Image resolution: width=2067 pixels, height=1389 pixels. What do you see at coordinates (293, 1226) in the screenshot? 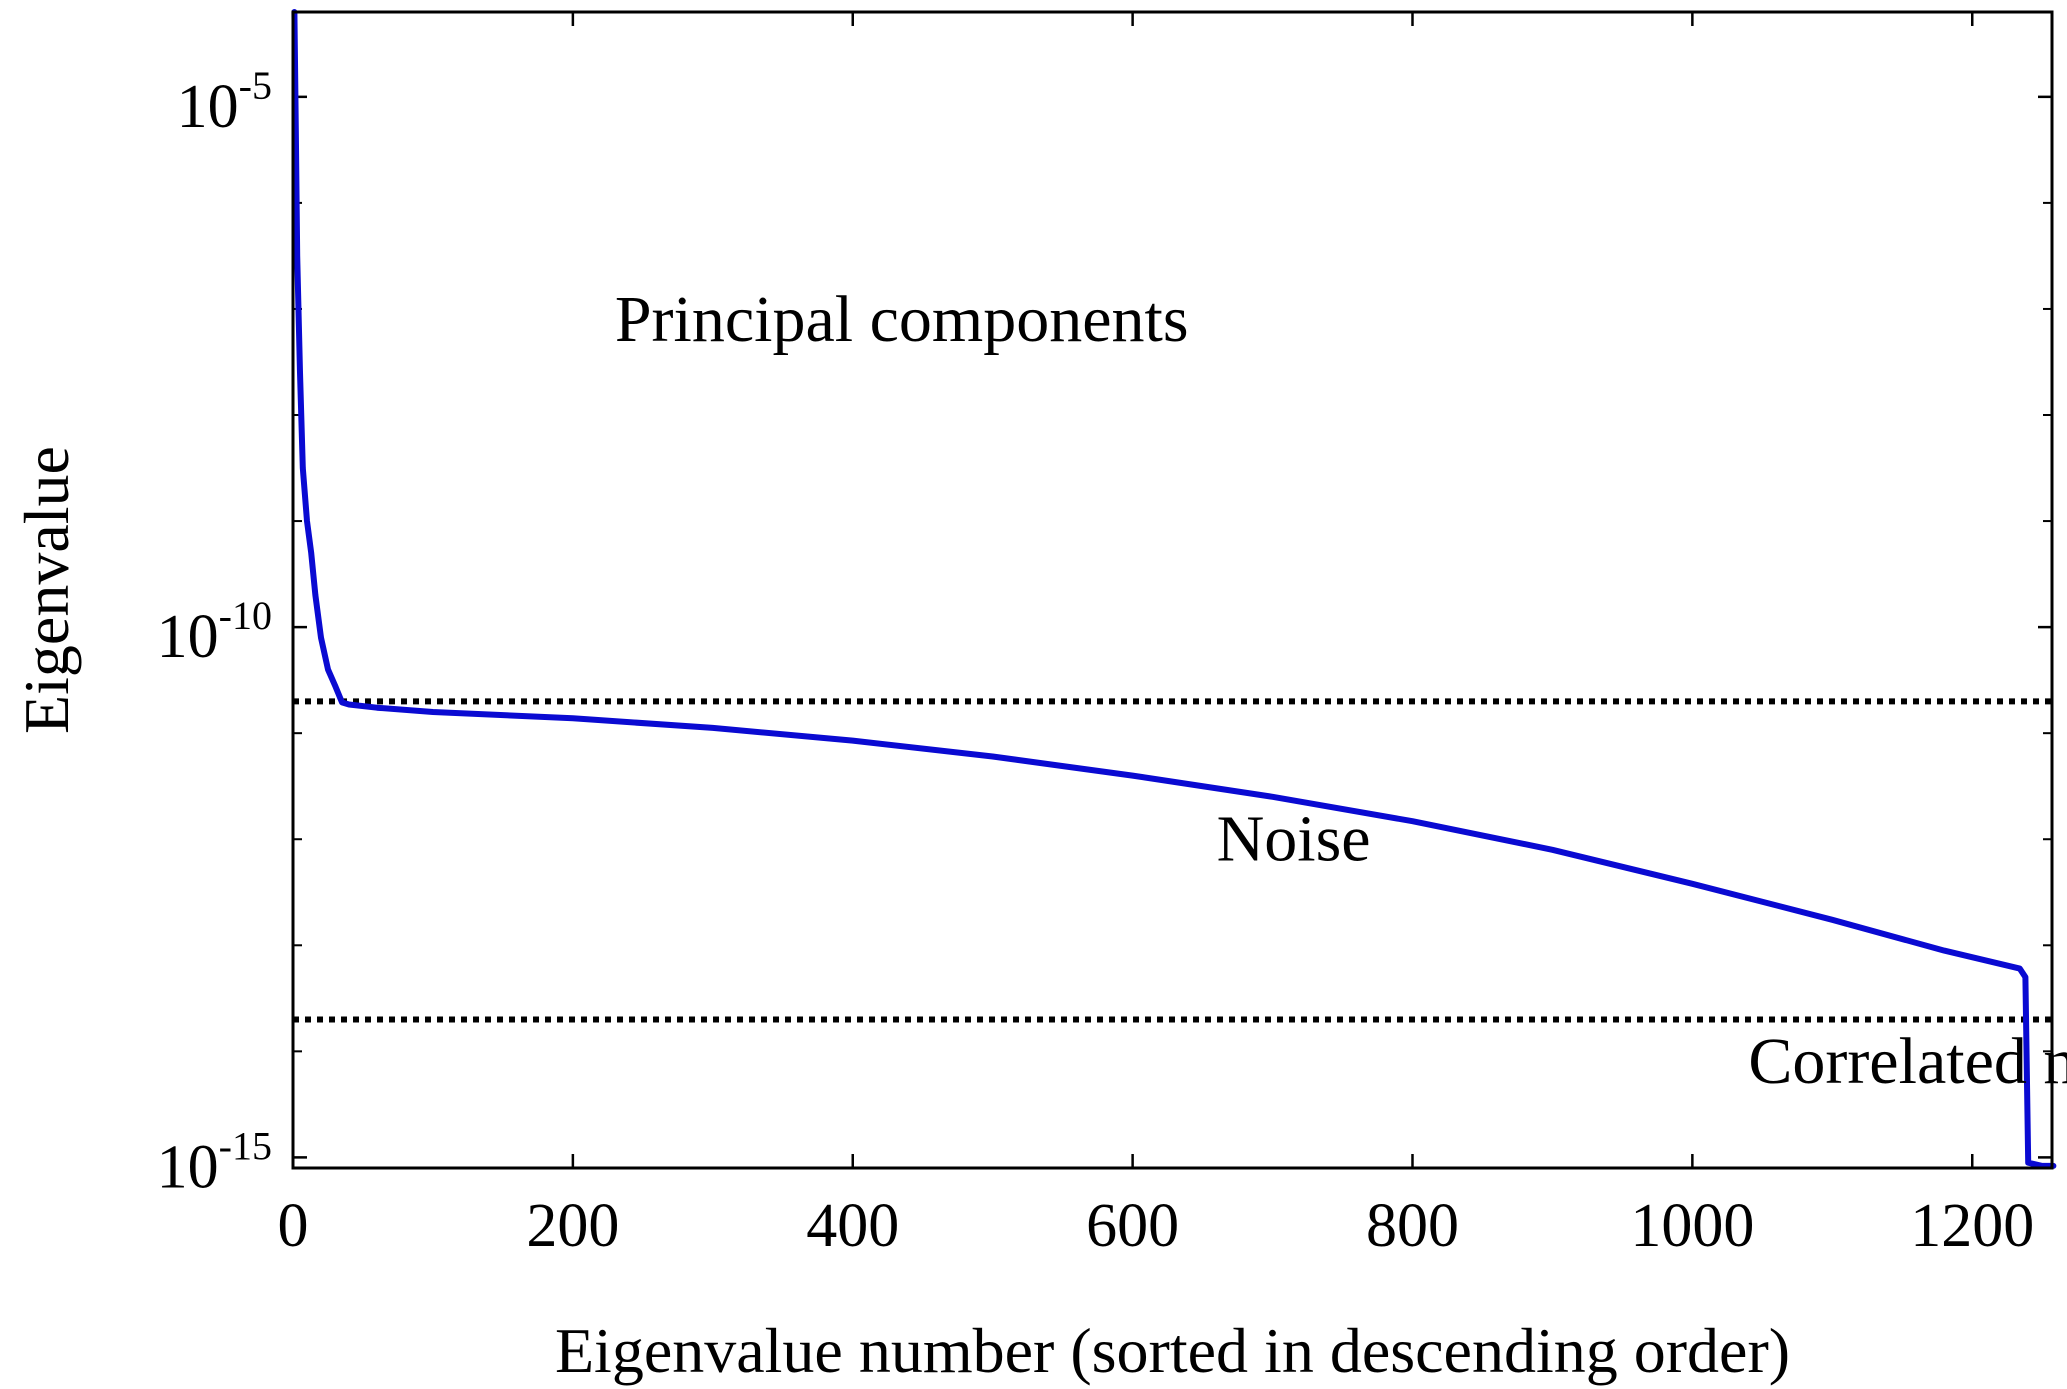
I see `x-tick-label: 0` at bounding box center [293, 1226].